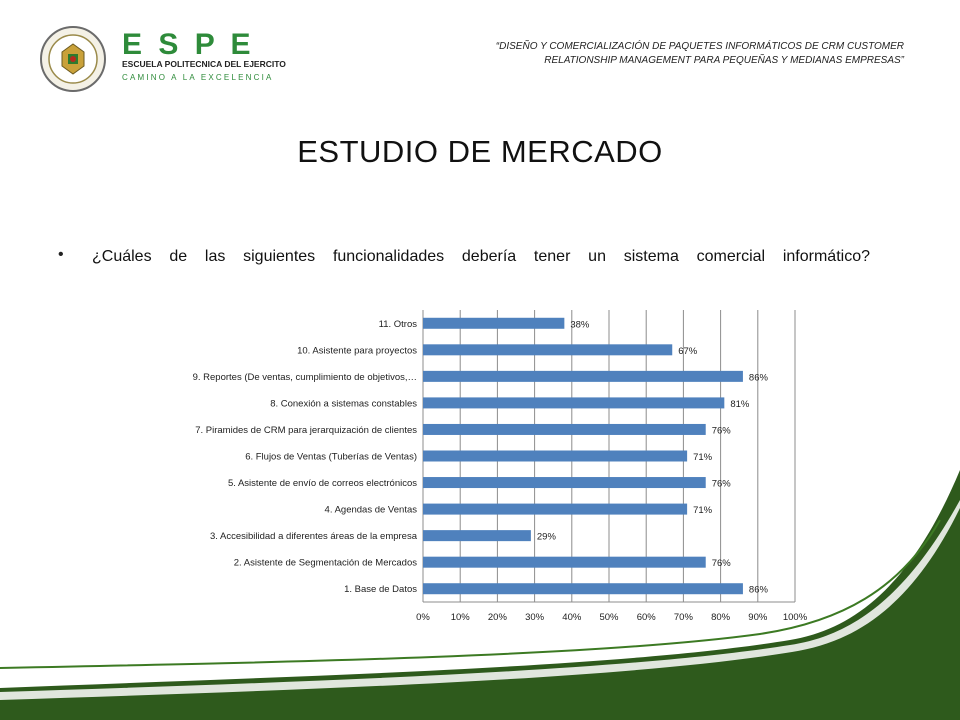 The image size is (960, 720). What do you see at coordinates (480, 151) in the screenshot?
I see `slide-title: ESTUDIO DE MERCADO` at bounding box center [480, 151].